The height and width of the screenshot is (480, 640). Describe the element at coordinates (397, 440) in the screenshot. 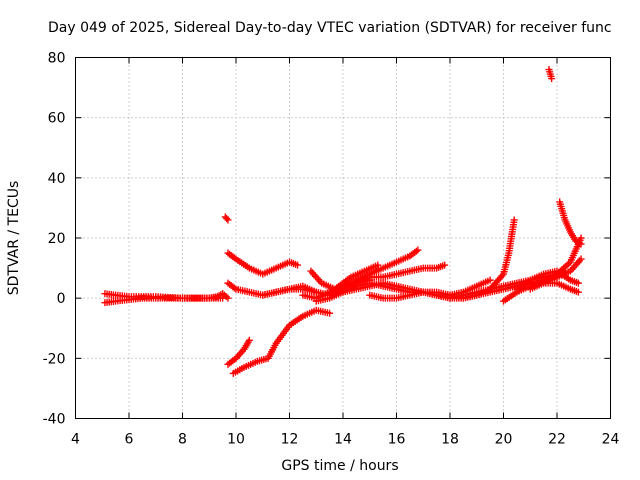

I see `x-tick-label: 16` at that location.